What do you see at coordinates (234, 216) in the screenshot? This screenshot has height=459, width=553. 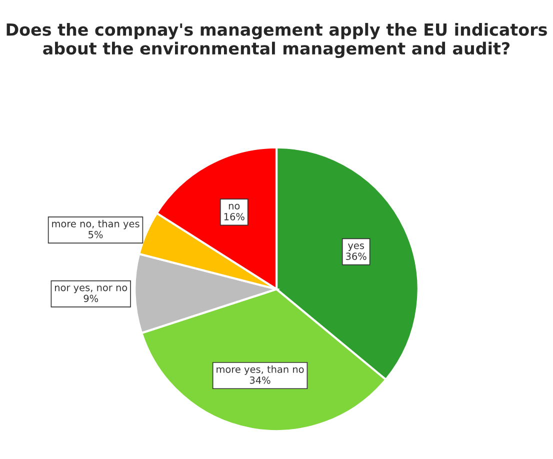 I see `data-label: 16%` at bounding box center [234, 216].